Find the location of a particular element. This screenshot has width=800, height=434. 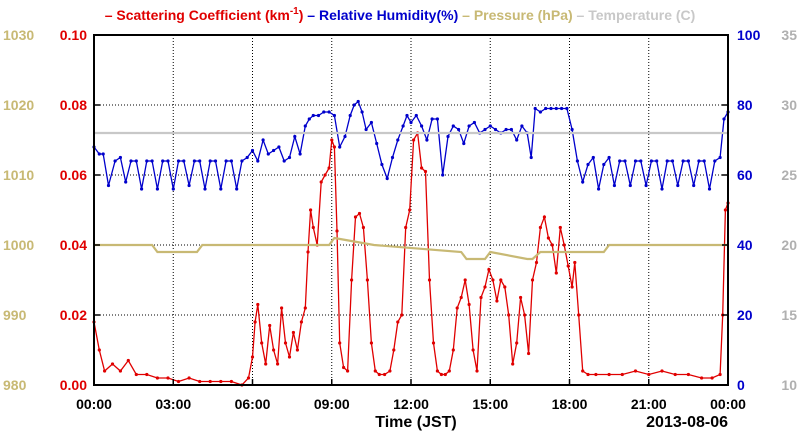

humidity-tick-label: 60 is located at coordinates (745, 175).